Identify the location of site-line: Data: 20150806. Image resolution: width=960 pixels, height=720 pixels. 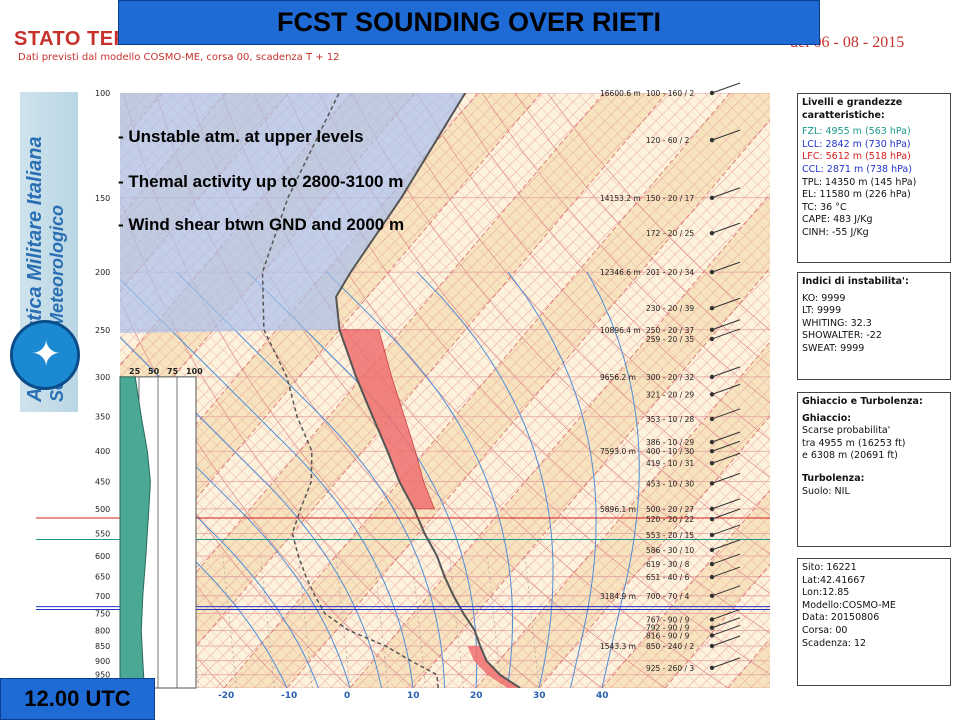
(841, 618).